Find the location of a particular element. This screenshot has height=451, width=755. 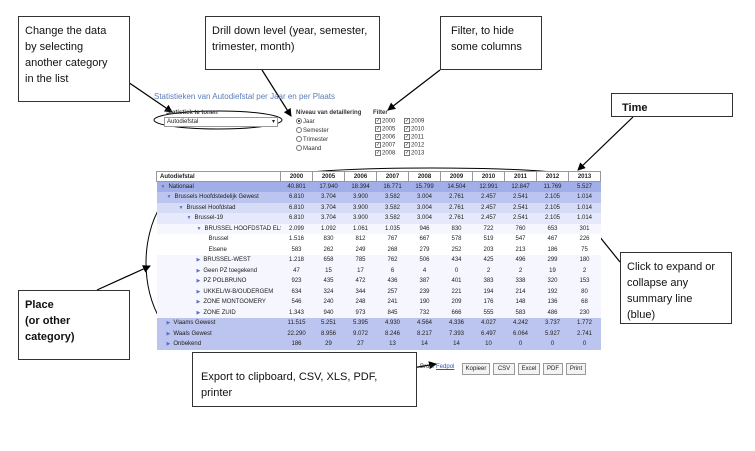

value-cell: 6.497 is located at coordinates (488, 333).